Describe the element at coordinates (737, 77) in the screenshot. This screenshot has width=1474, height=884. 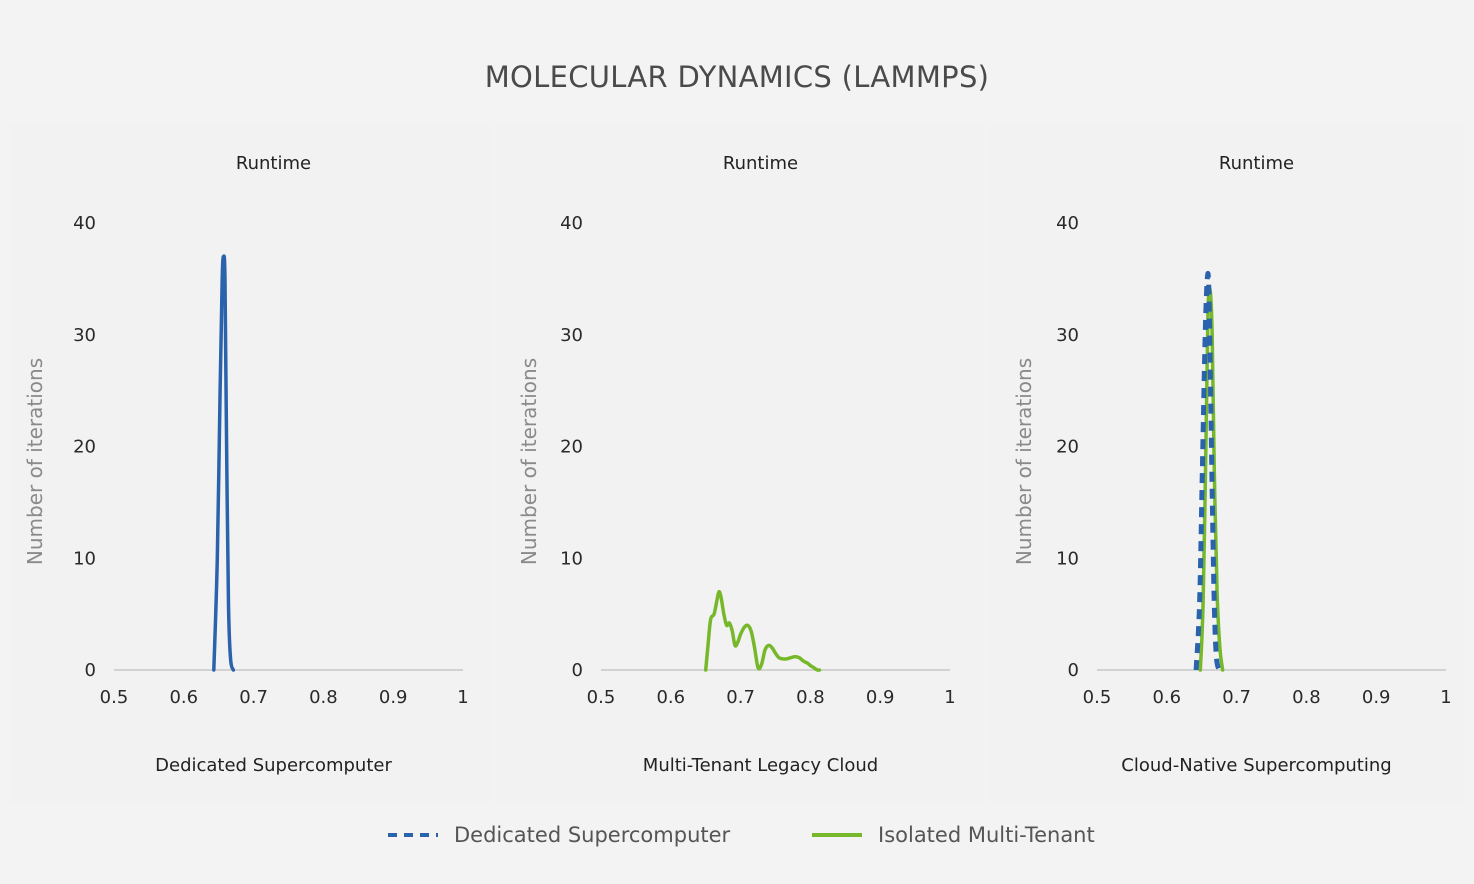
I see `figure-title: MOLECULAR DYNAMICS (LAMMPS)` at that location.